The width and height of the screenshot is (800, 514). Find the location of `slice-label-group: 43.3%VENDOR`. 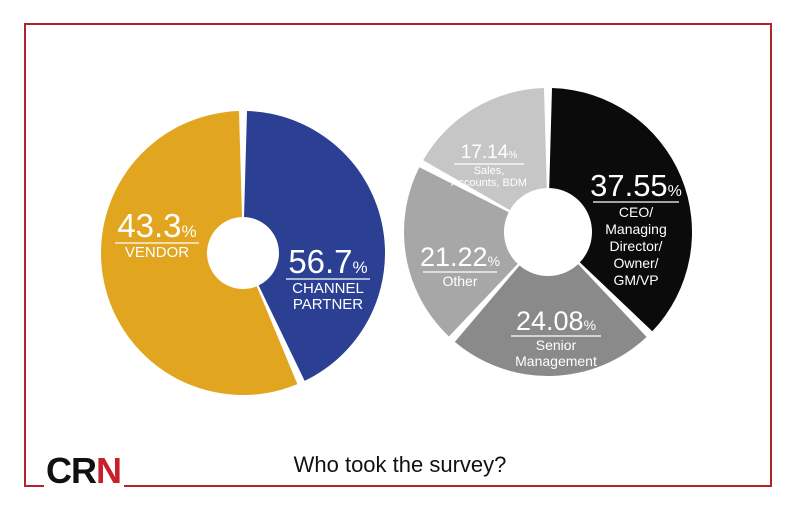

slice-label-group: 43.3%VENDOR is located at coordinates (157, 234).